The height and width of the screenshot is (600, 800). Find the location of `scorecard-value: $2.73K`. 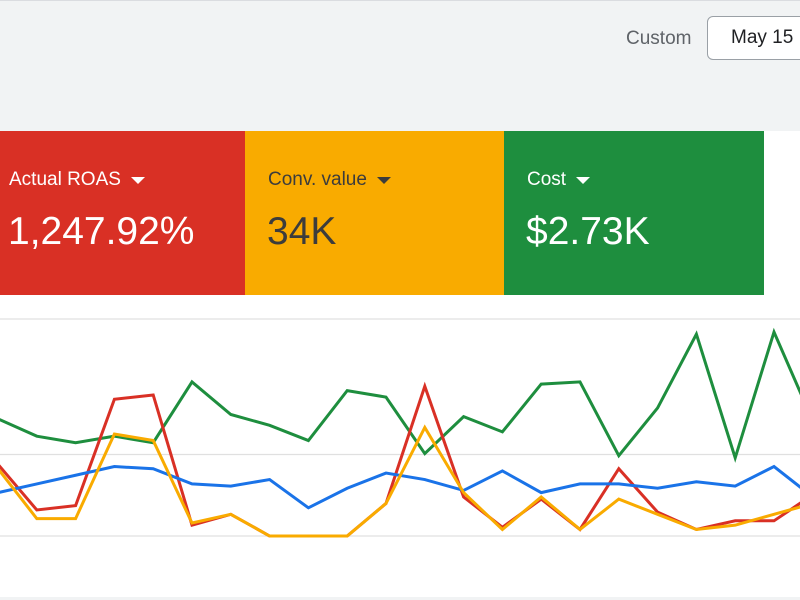

scorecard-value: $2.73K is located at coordinates (588, 231).